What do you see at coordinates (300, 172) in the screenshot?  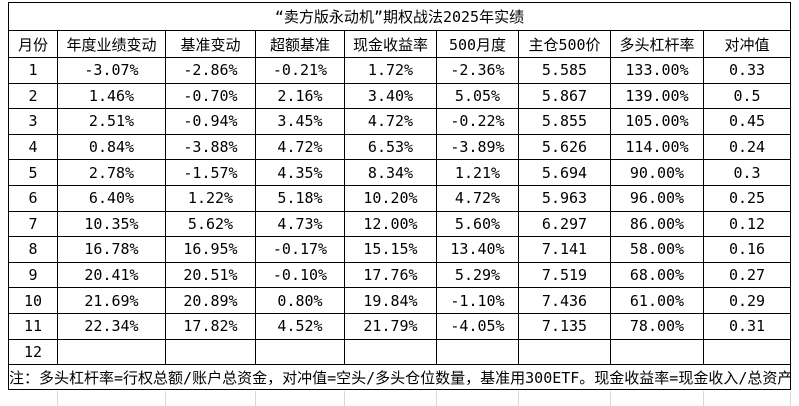 I see `data-cell: 4.35%` at bounding box center [300, 172].